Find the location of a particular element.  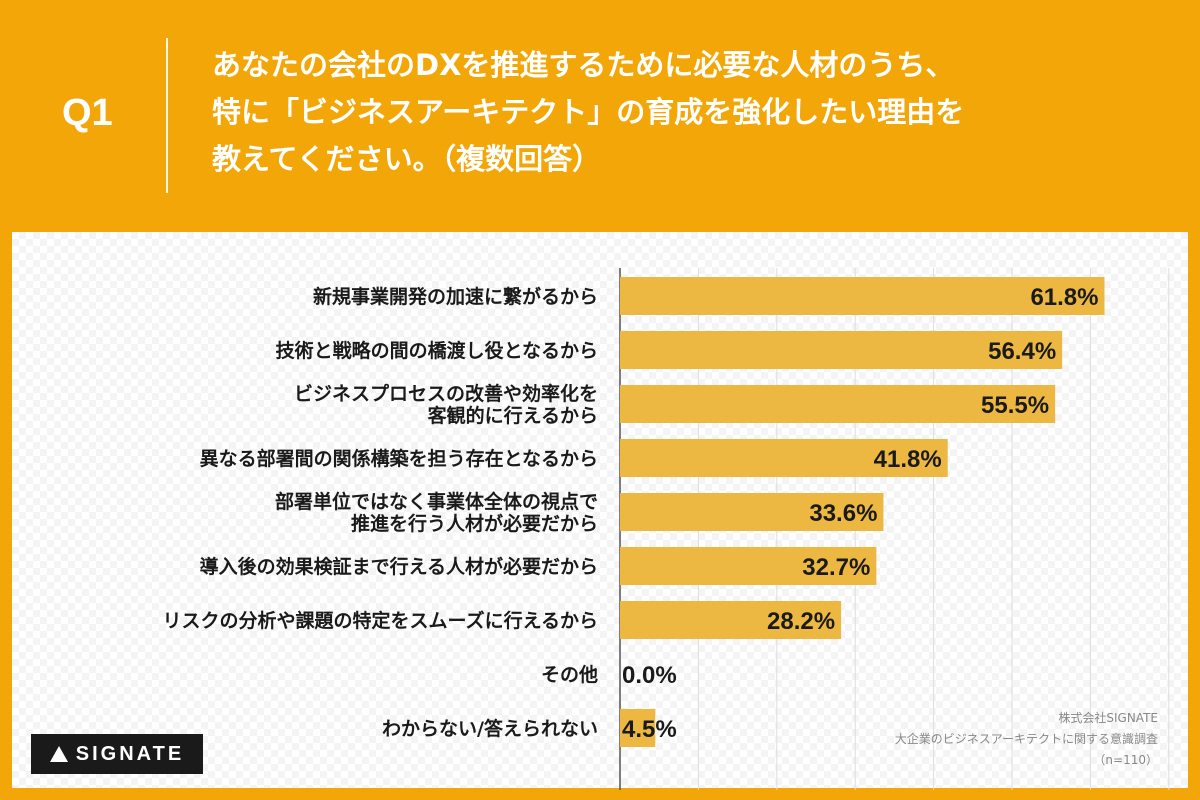

data-label: 0.0% is located at coordinates (649, 675).